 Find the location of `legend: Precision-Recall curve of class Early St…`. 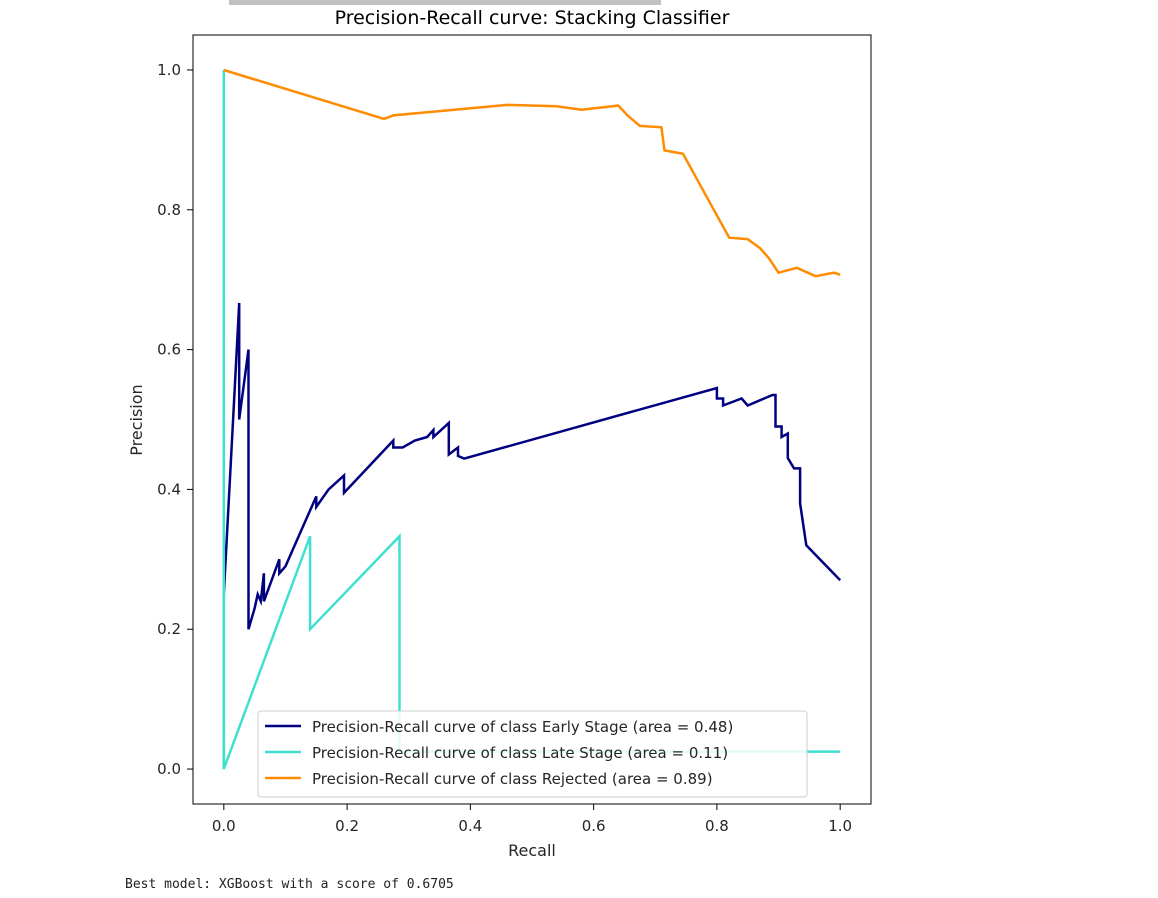

legend: Precision-Recall curve of class Early St… is located at coordinates (532, 754).